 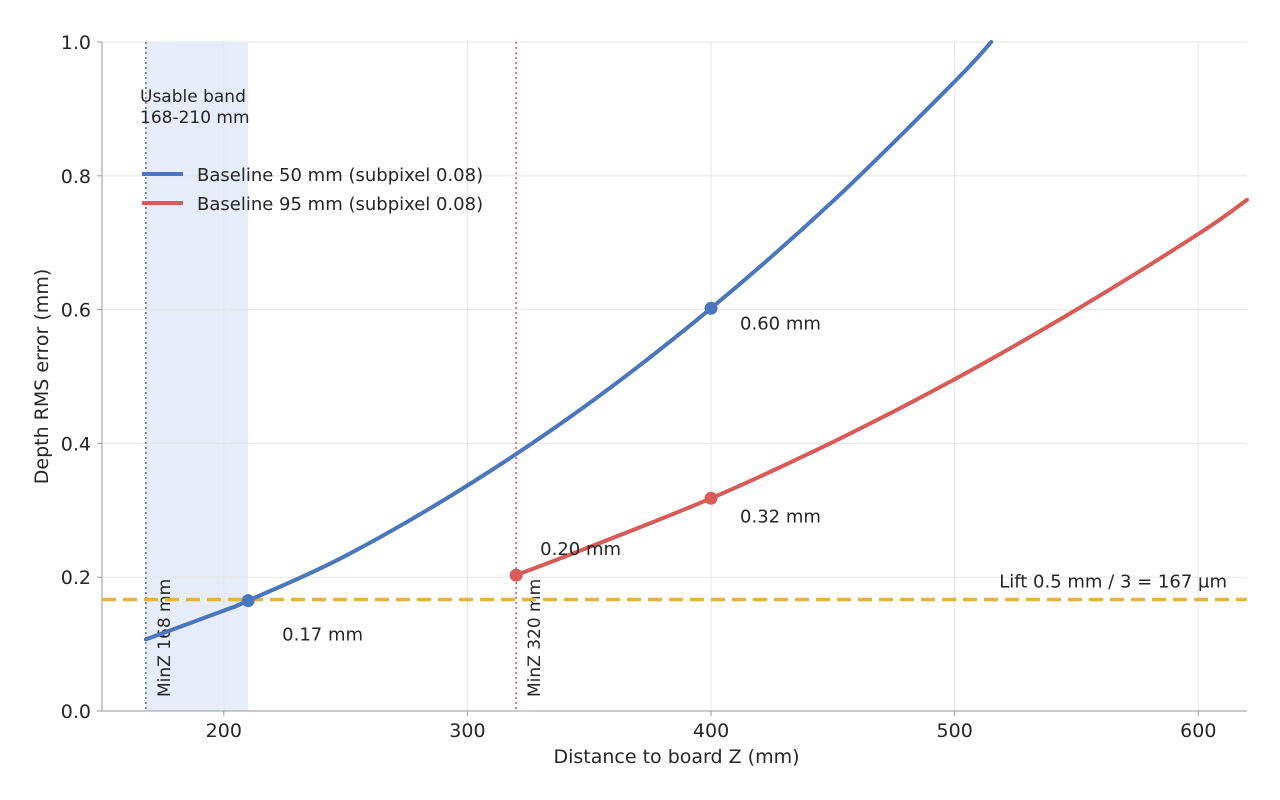 What do you see at coordinates (1113, 581) in the screenshot?
I see `lift-threshold-label: Lift 0.5 mm / 3 = 167 µm` at bounding box center [1113, 581].